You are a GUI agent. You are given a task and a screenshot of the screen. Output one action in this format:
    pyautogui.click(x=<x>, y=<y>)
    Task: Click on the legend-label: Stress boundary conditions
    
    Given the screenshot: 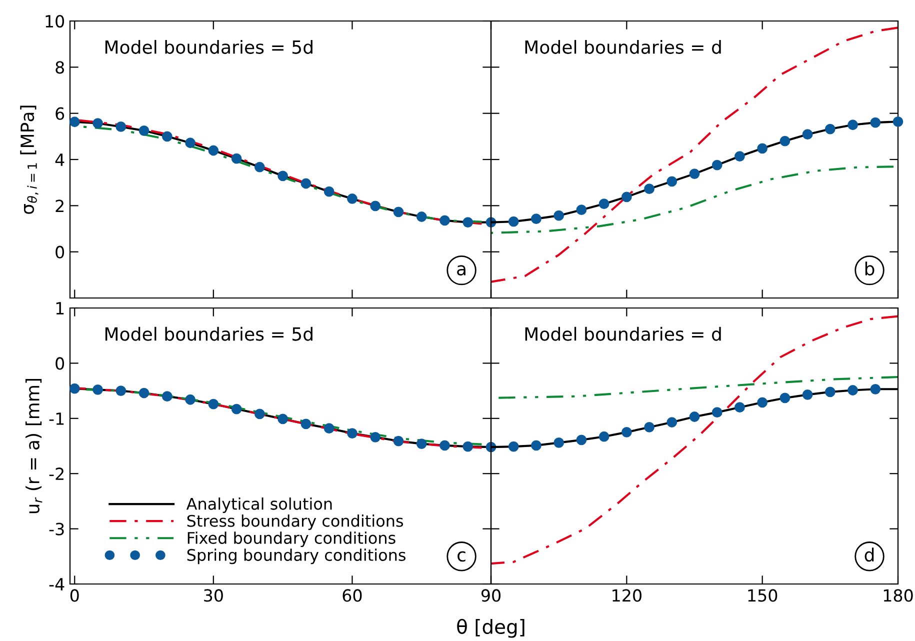 What is the action you would take?
    pyautogui.click(x=295, y=522)
    